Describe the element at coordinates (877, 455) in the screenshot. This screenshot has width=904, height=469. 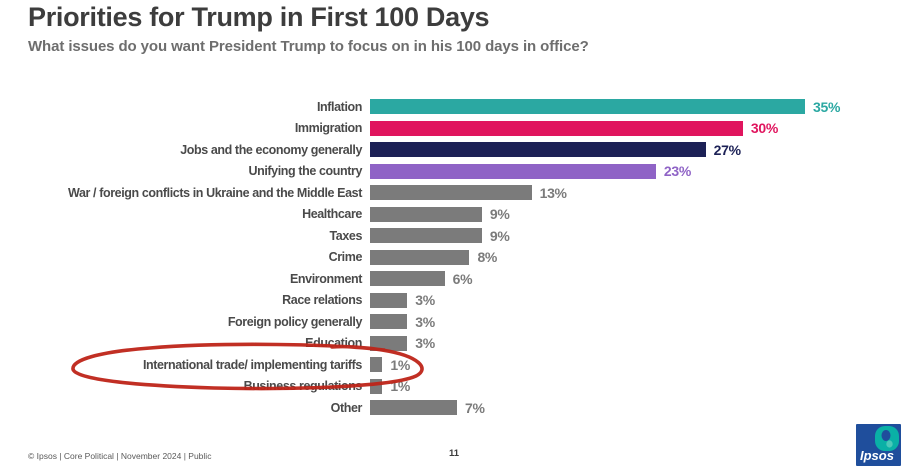
I see `ipsos-logo-text: Ipsos` at that location.